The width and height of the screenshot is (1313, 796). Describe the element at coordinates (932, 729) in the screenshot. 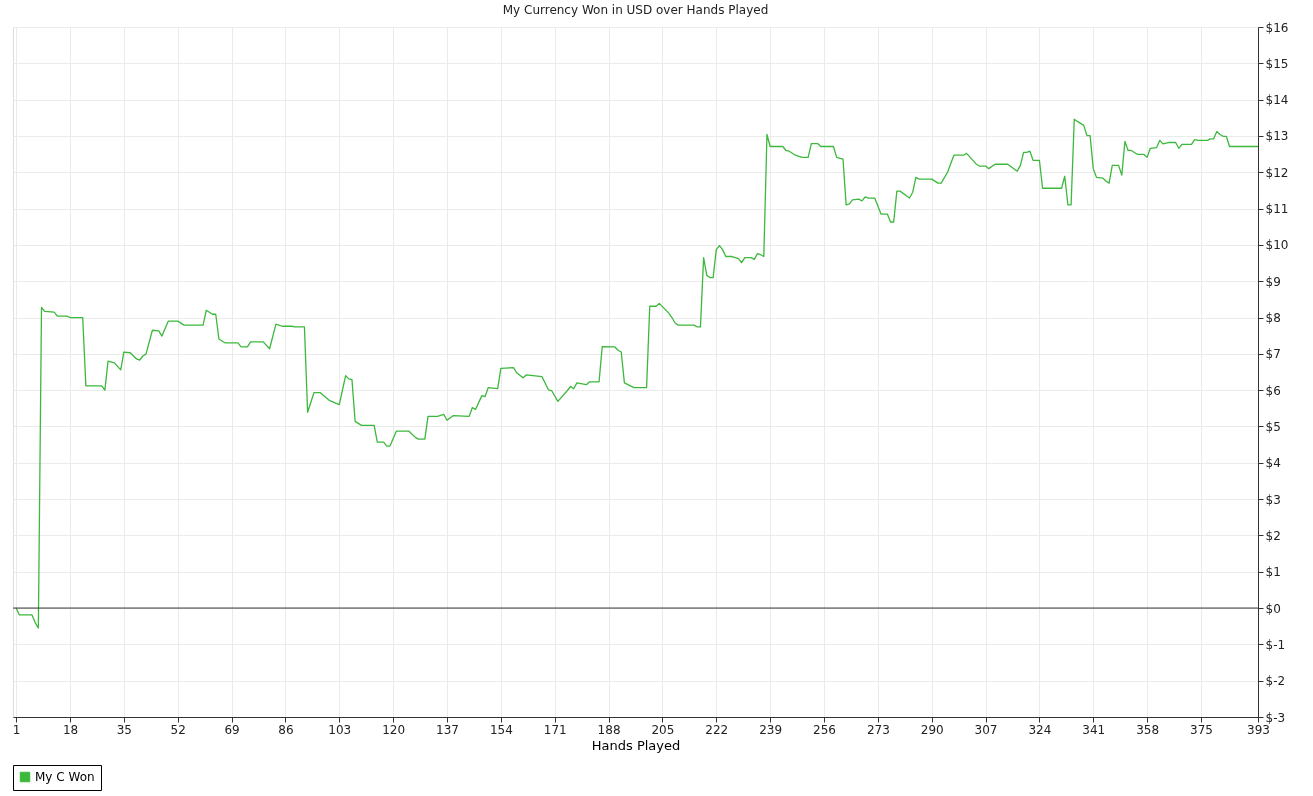

I see `x-tick-label: 290` at that location.